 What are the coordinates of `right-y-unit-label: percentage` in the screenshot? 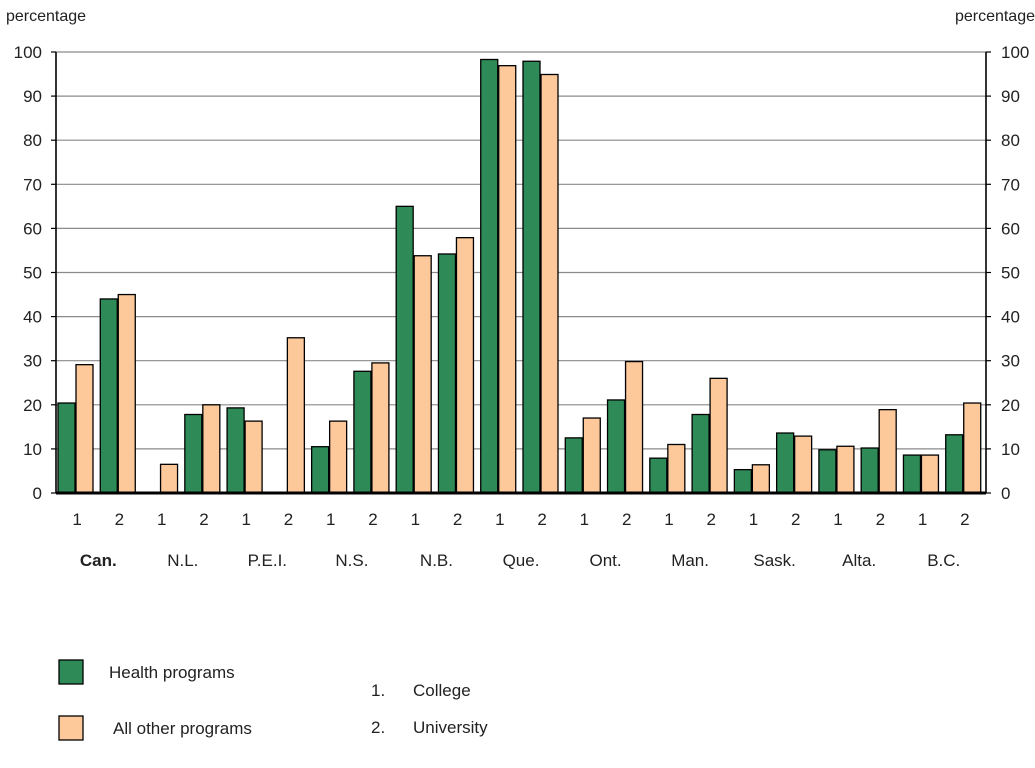 It's located at (995, 16).